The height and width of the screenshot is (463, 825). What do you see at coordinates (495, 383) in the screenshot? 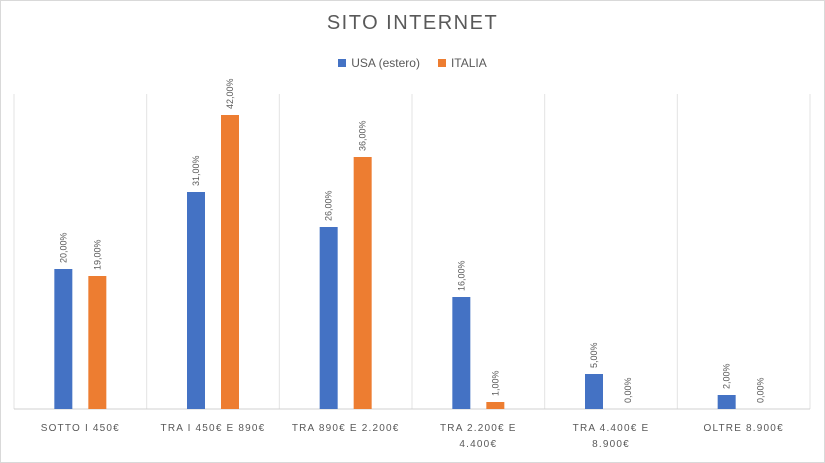
I see `data-label-italia: 1,00%` at bounding box center [495, 383].